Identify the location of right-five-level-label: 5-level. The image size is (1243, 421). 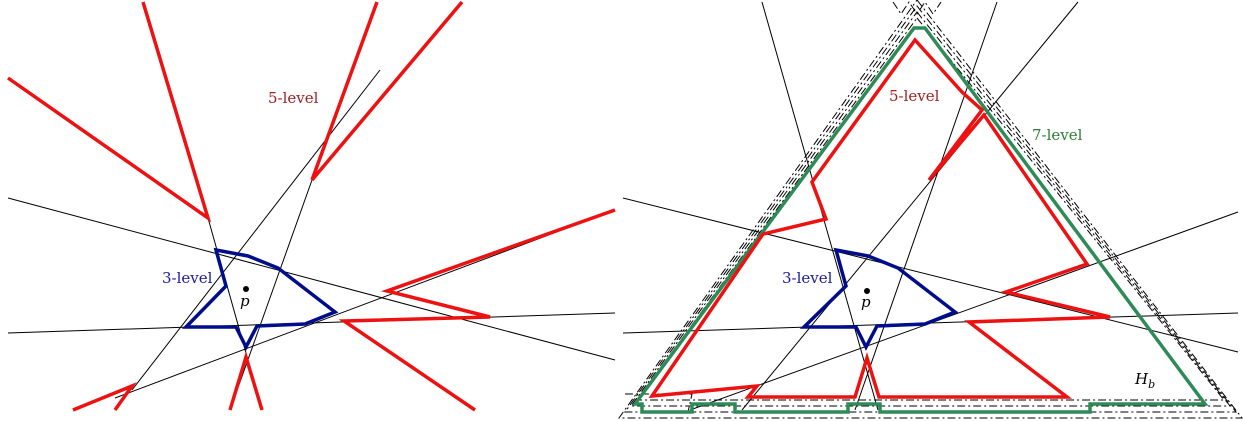
(914, 96).